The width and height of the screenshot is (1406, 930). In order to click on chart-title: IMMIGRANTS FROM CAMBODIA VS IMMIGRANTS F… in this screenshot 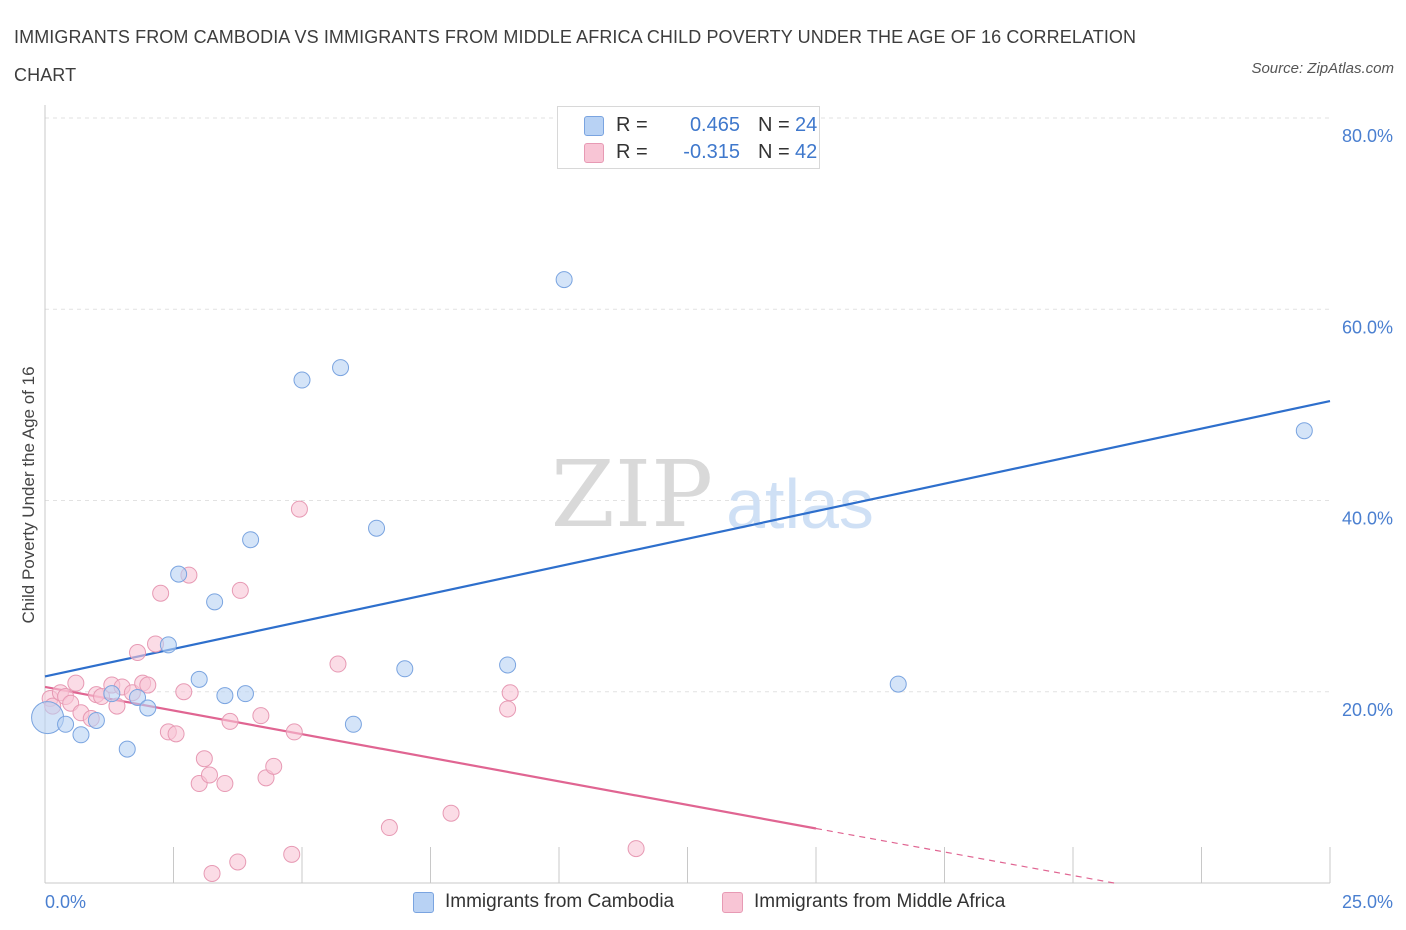, I will do `click(575, 56)`.